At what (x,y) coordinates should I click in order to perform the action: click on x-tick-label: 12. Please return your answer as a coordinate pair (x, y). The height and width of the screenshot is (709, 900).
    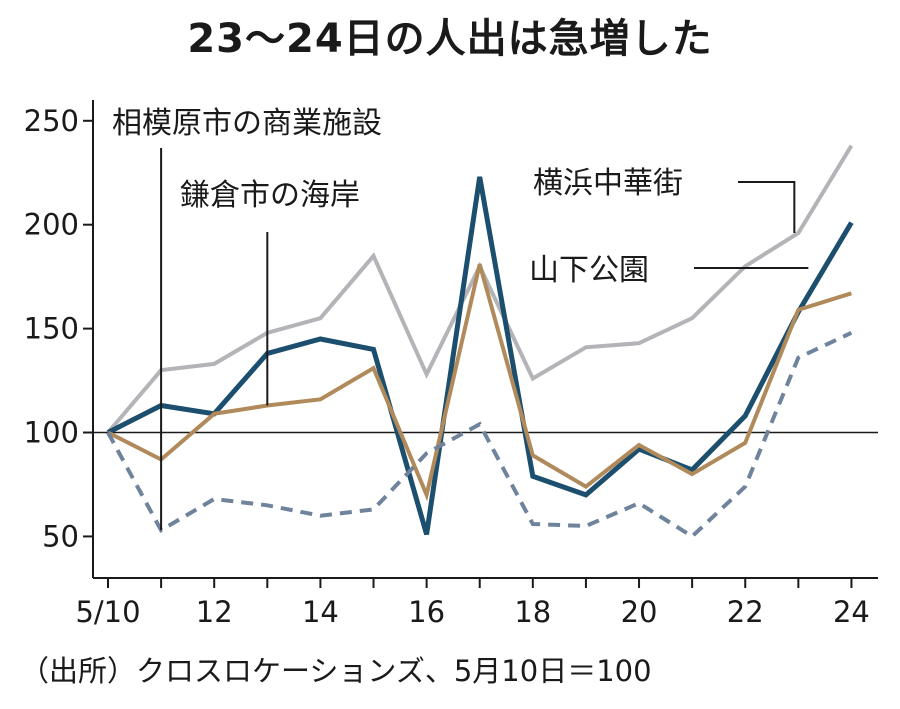
    Looking at the image, I should click on (214, 612).